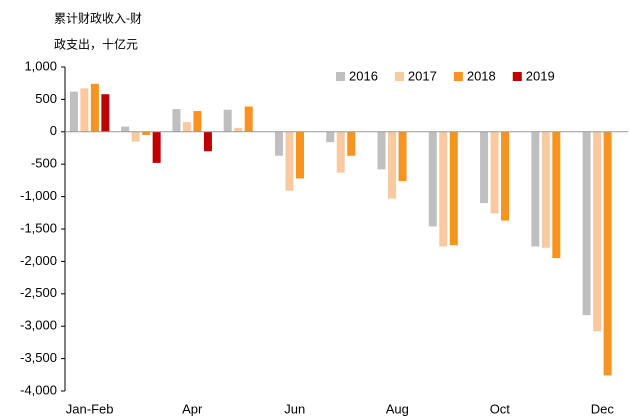 The width and height of the screenshot is (629, 419). What do you see at coordinates (53, 130) in the screenshot?
I see `y-tick-label: 0` at bounding box center [53, 130].